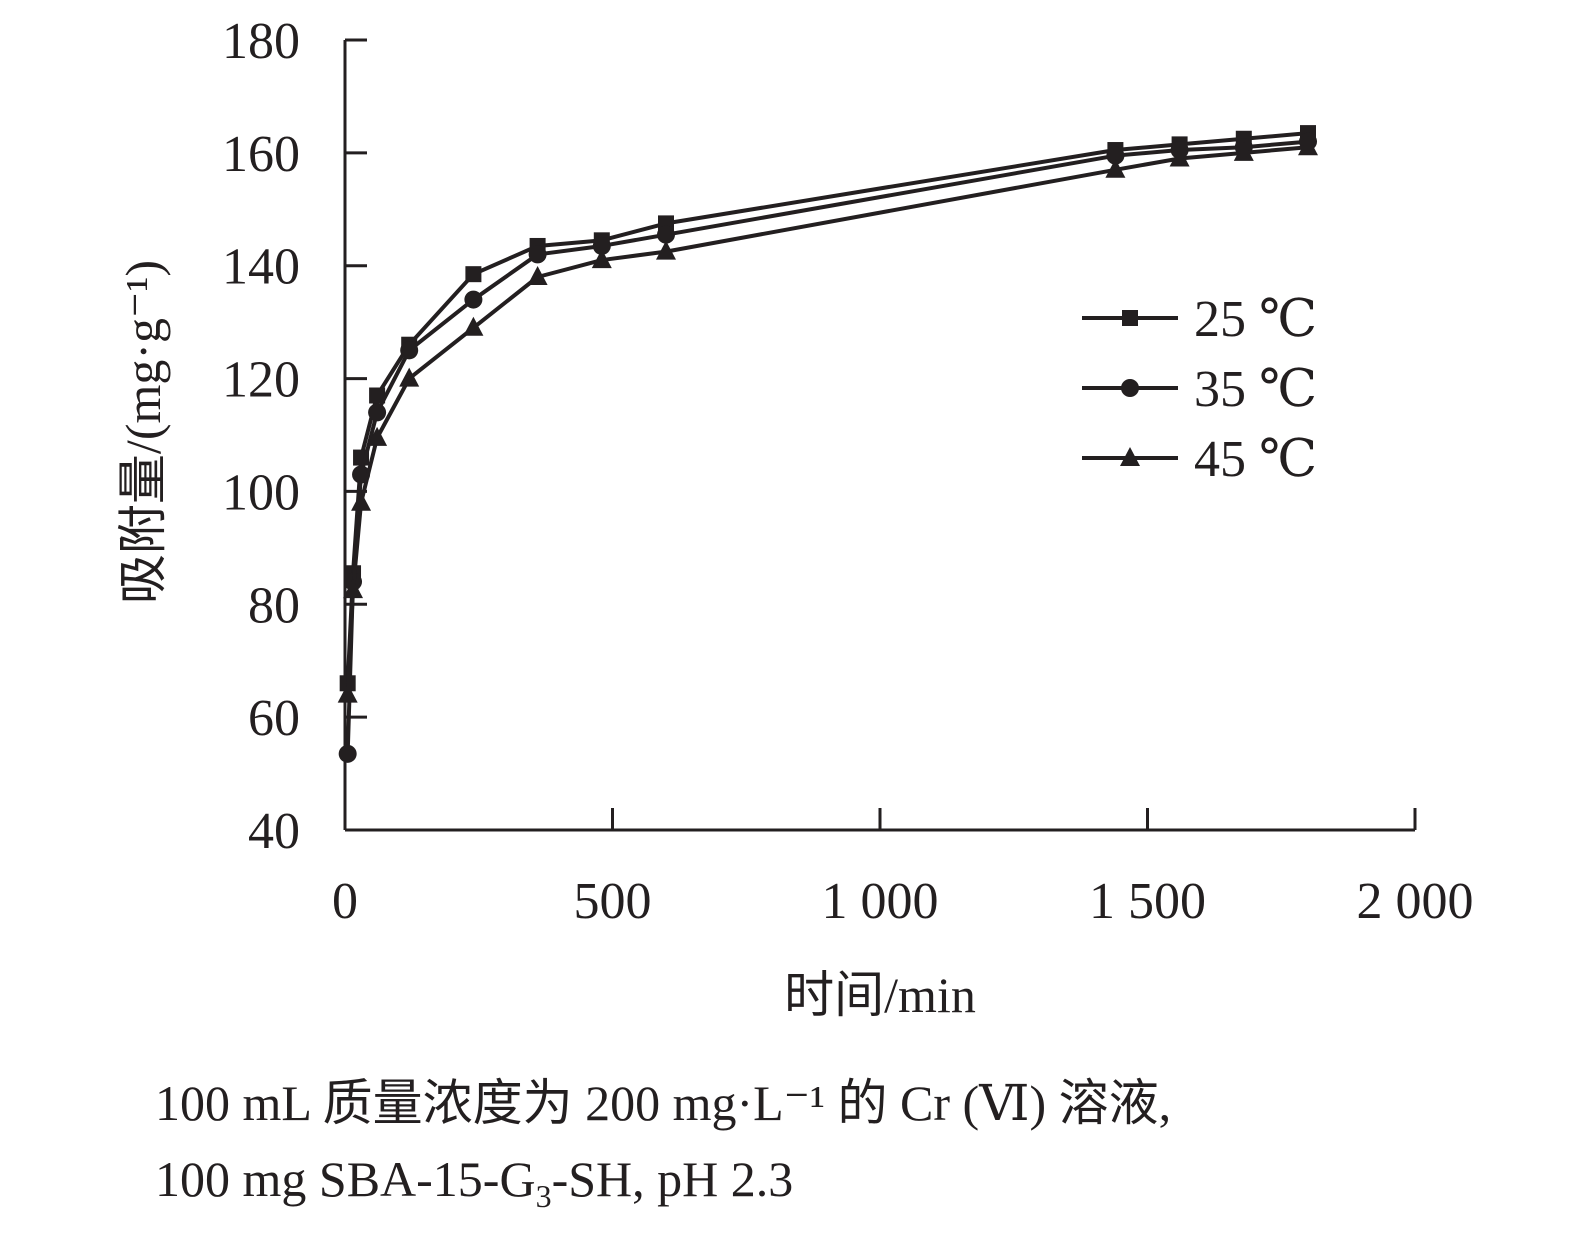 The height and width of the screenshot is (1236, 1575). What do you see at coordinates (261, 492) in the screenshot?
I see `y-tick-label: 100` at bounding box center [261, 492].